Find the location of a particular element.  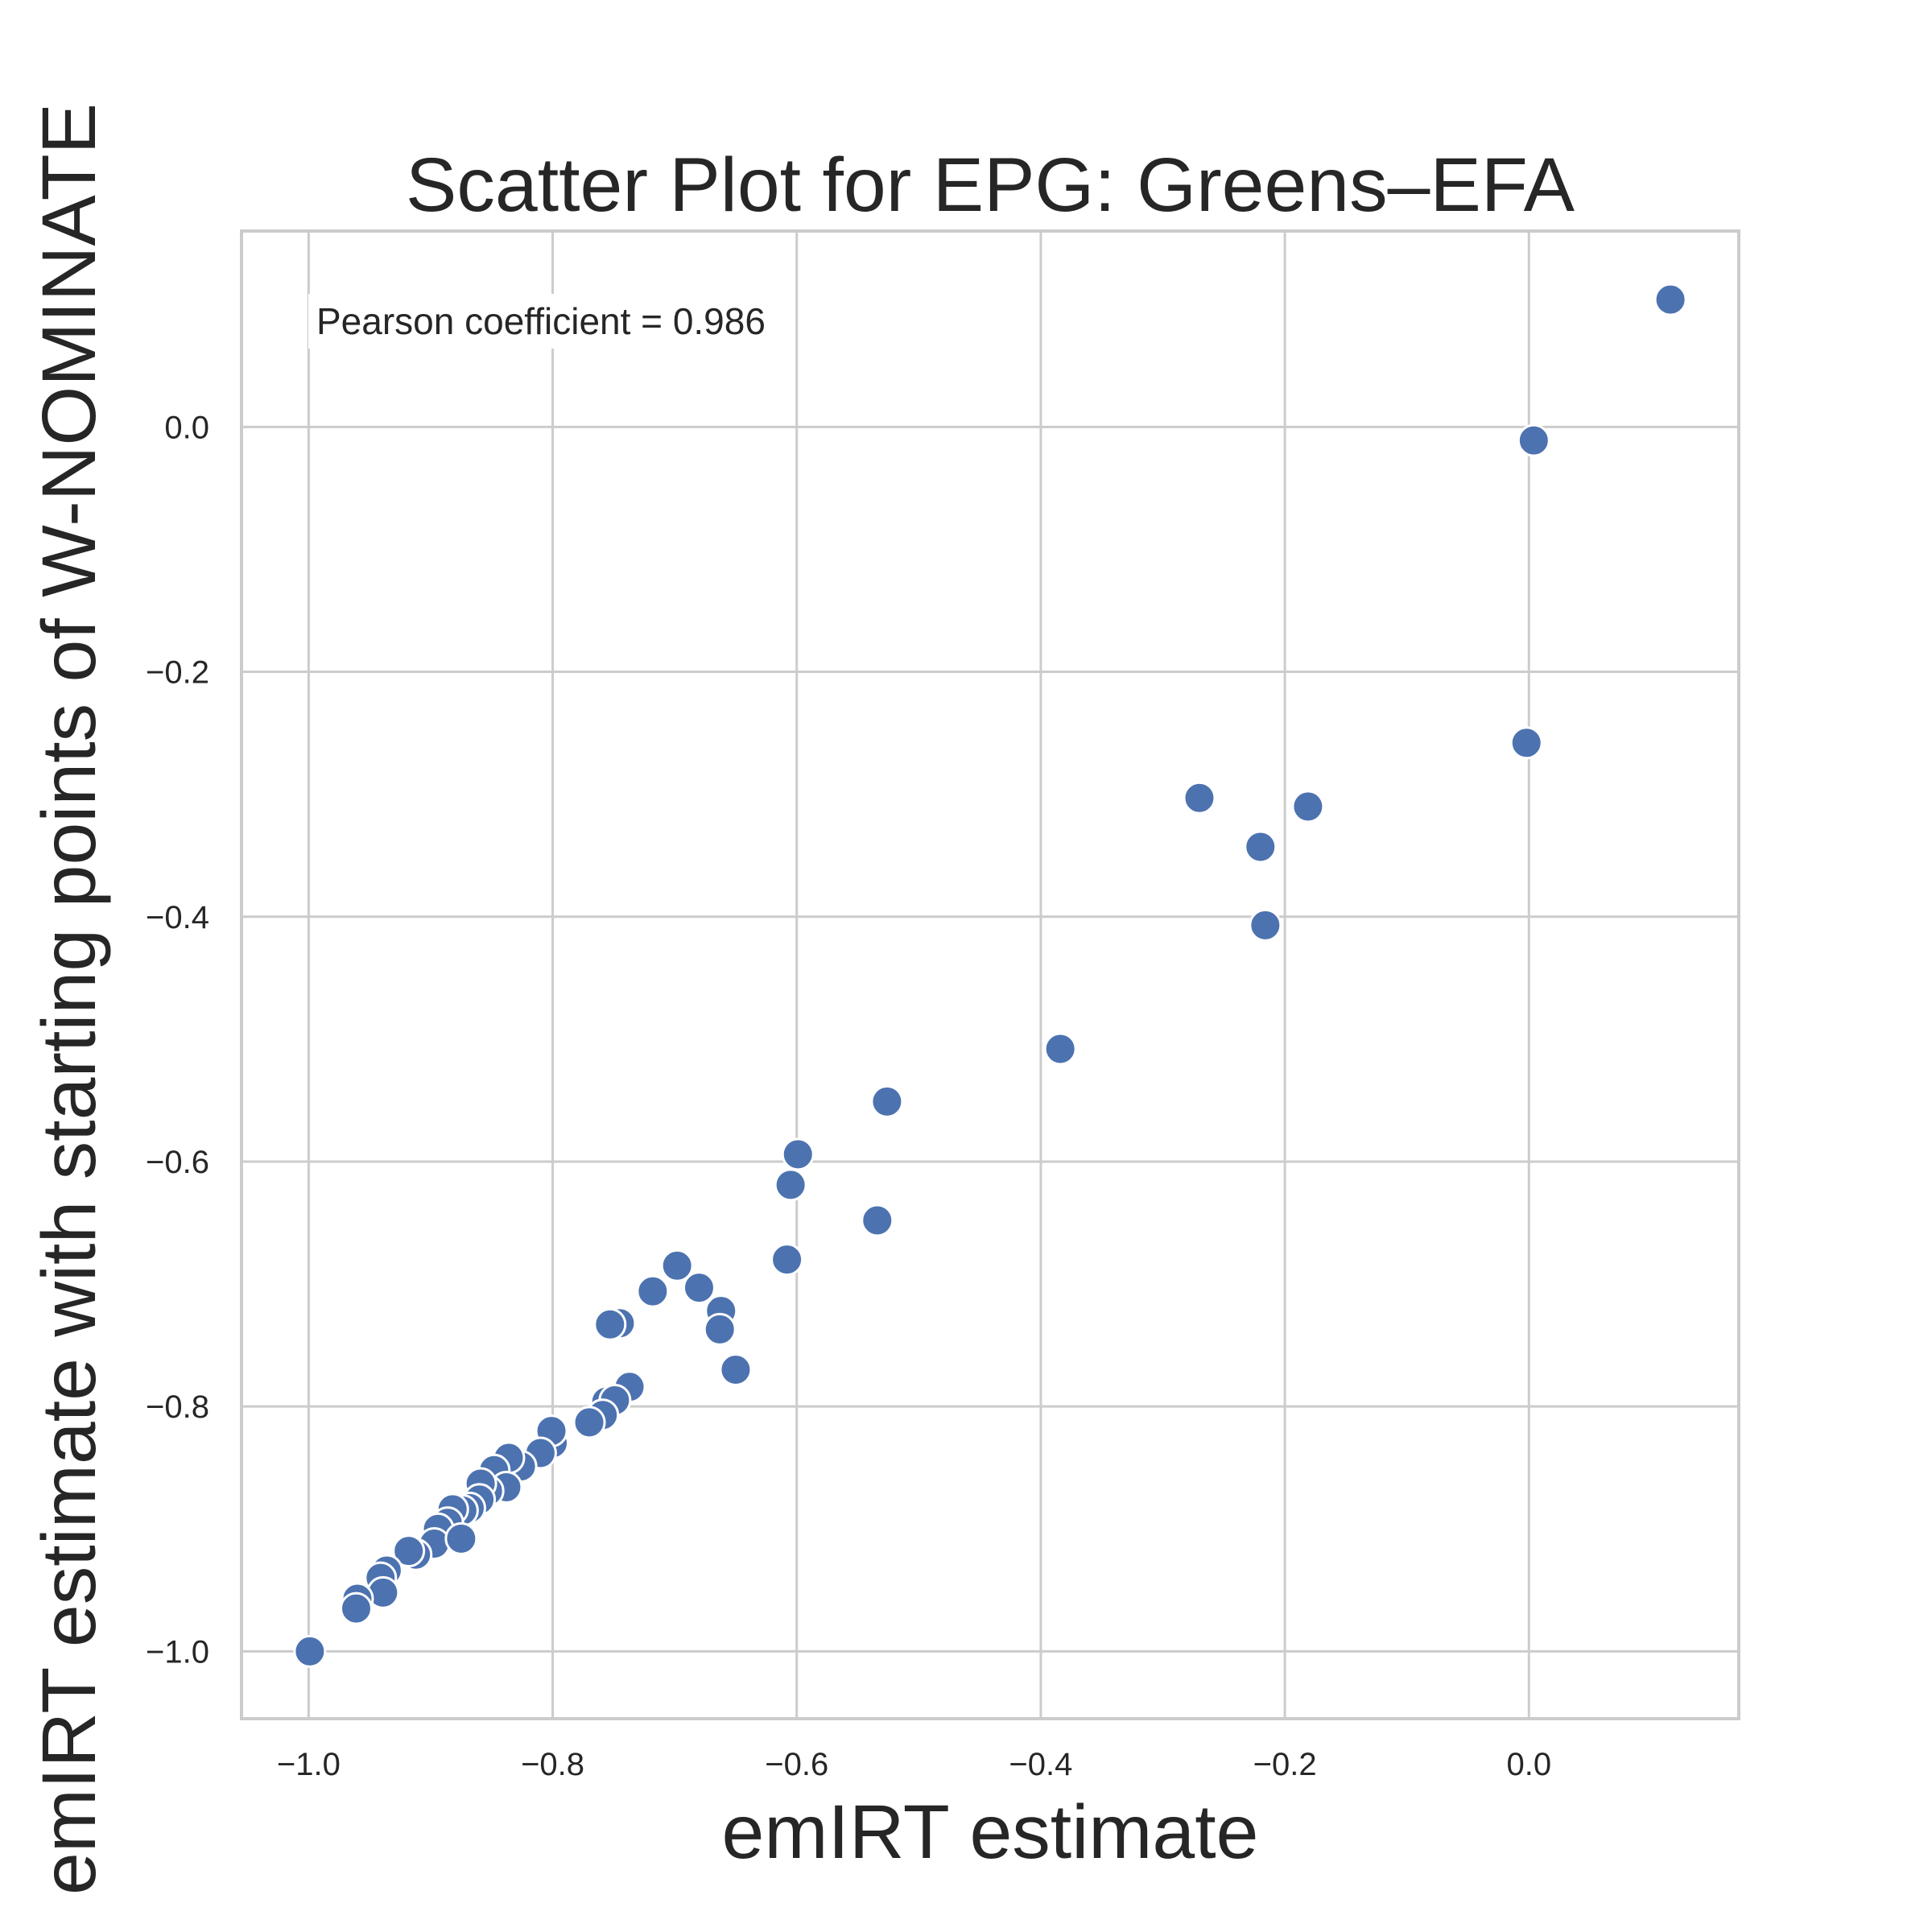

x-tick-label: −0.4 is located at coordinates (1040, 1765).